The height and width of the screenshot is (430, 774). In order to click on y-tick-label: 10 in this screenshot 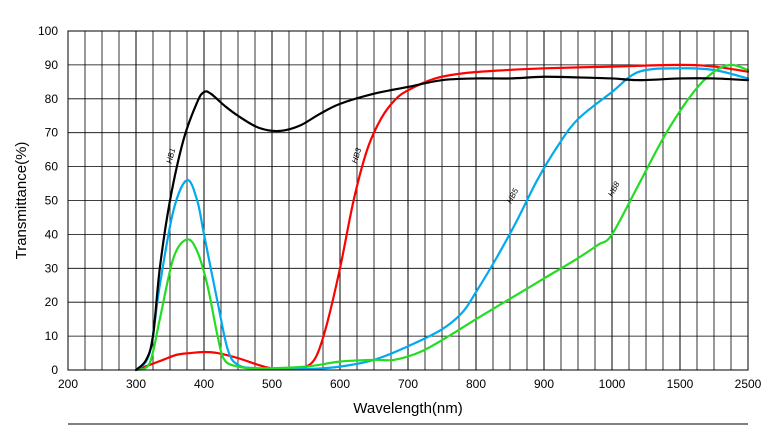, I will do `click(52, 336)`.